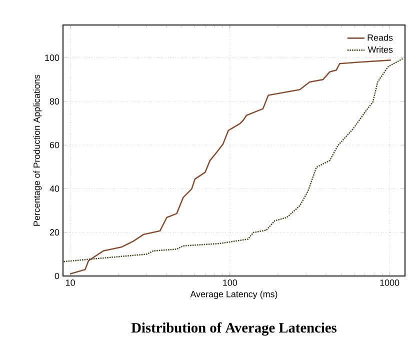 The height and width of the screenshot is (343, 418). What do you see at coordinates (234, 329) in the screenshot?
I see `text: Distribution of Average Latencies` at bounding box center [234, 329].